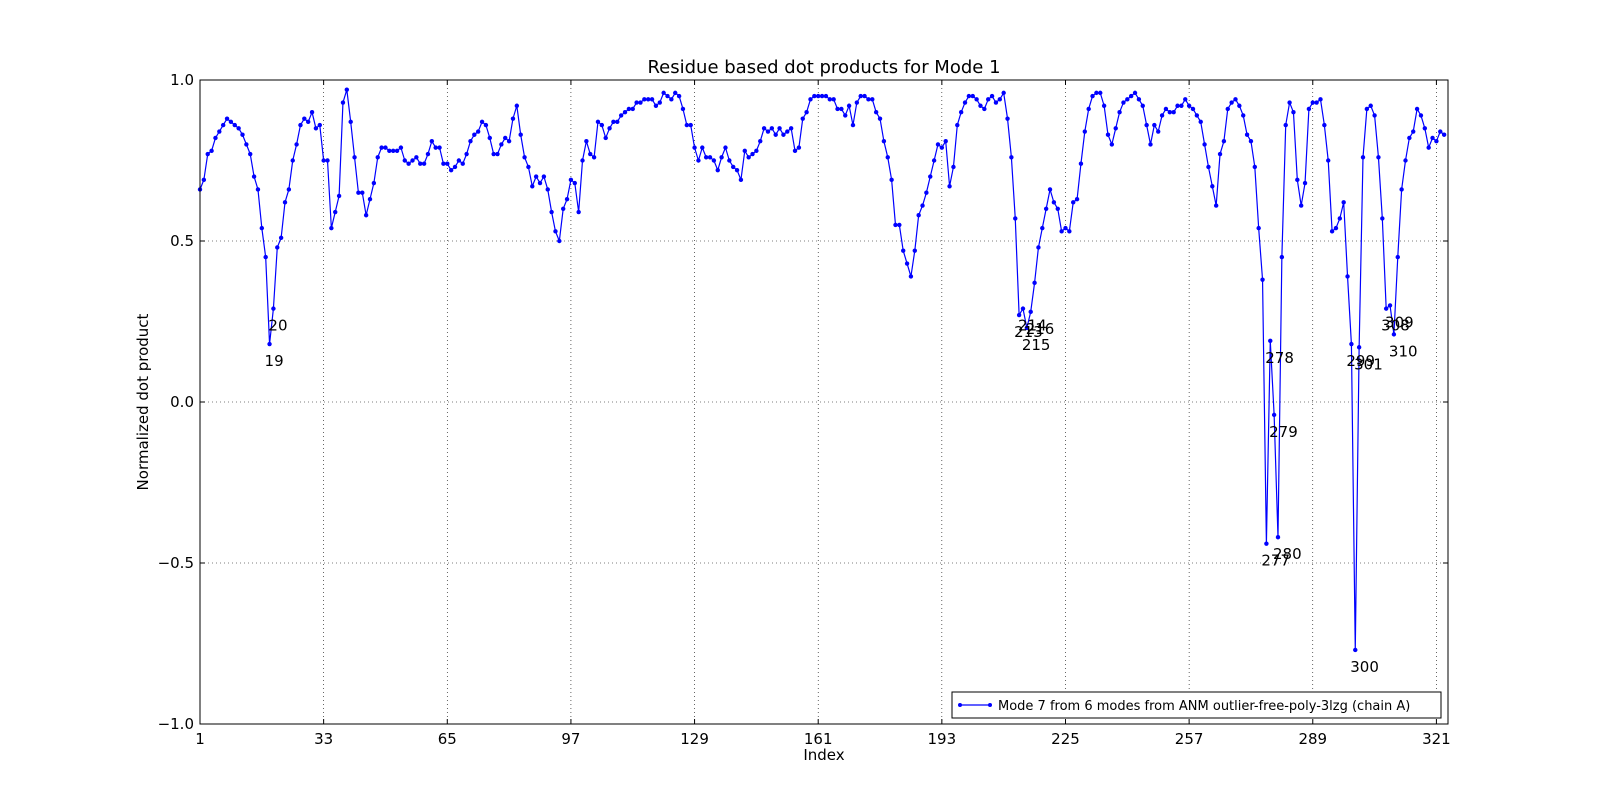  I want to click on x-axis-label: Index, so click(823, 755).